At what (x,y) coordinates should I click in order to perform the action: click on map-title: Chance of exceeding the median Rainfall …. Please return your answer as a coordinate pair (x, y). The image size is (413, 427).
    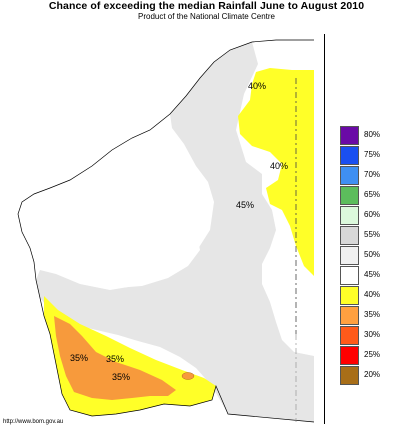
    Looking at the image, I should click on (206, 6).